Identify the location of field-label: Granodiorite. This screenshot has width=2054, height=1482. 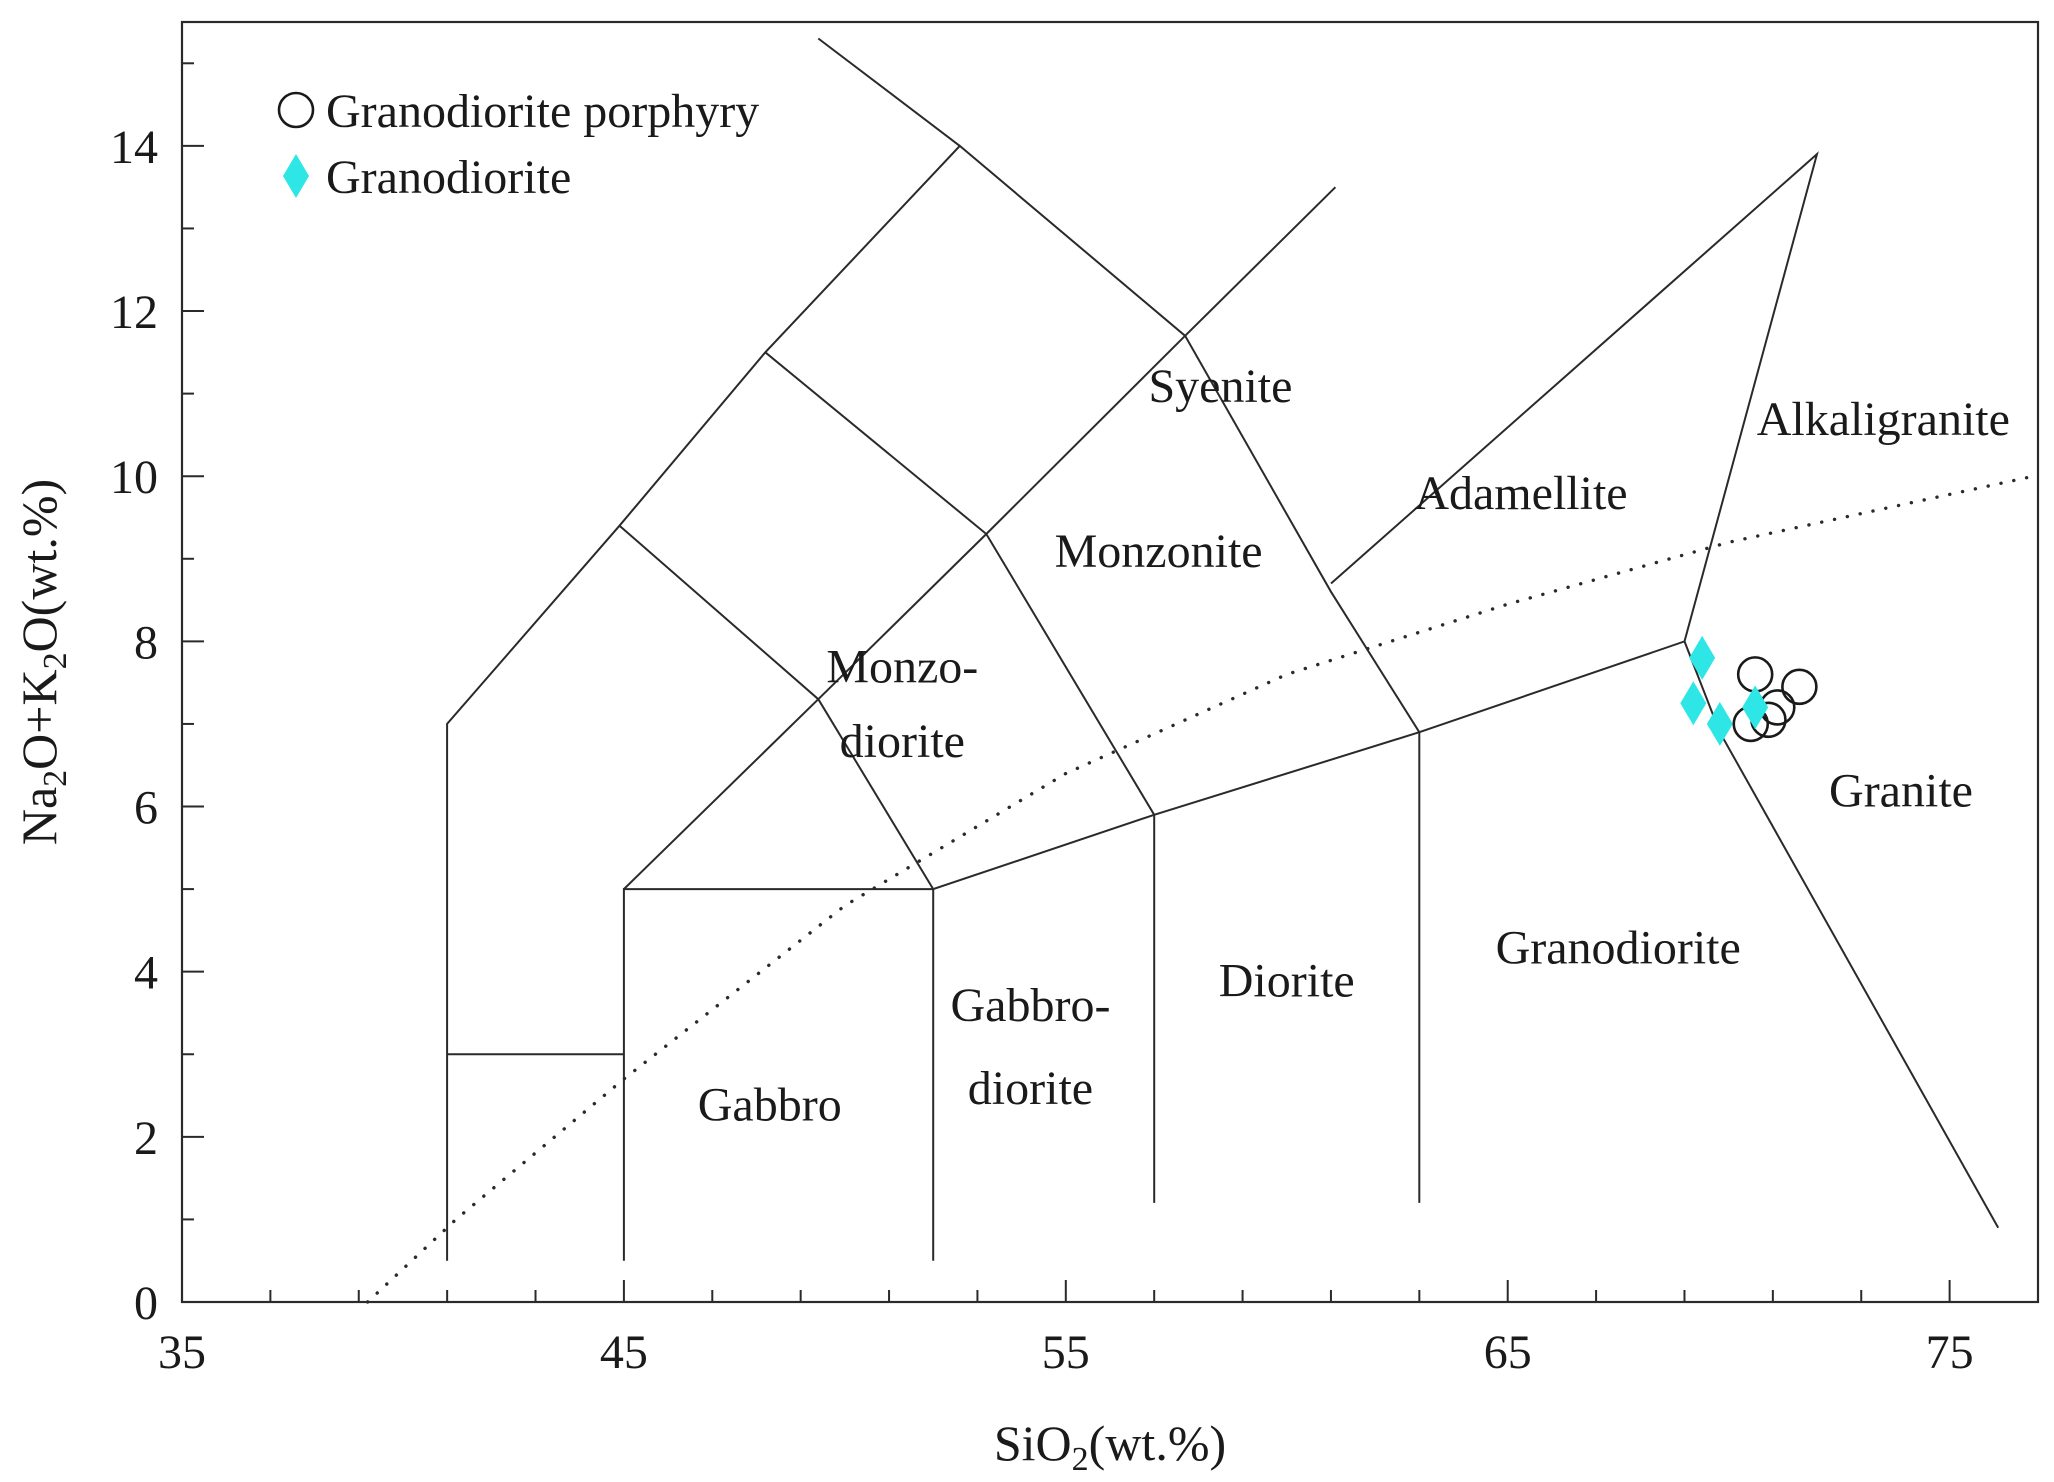
(1618, 947).